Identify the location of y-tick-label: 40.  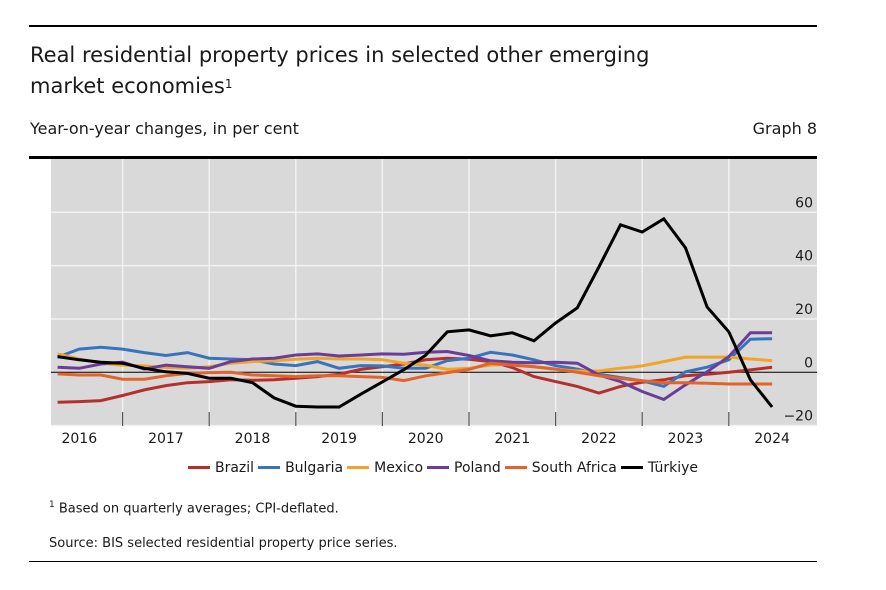
(804, 257).